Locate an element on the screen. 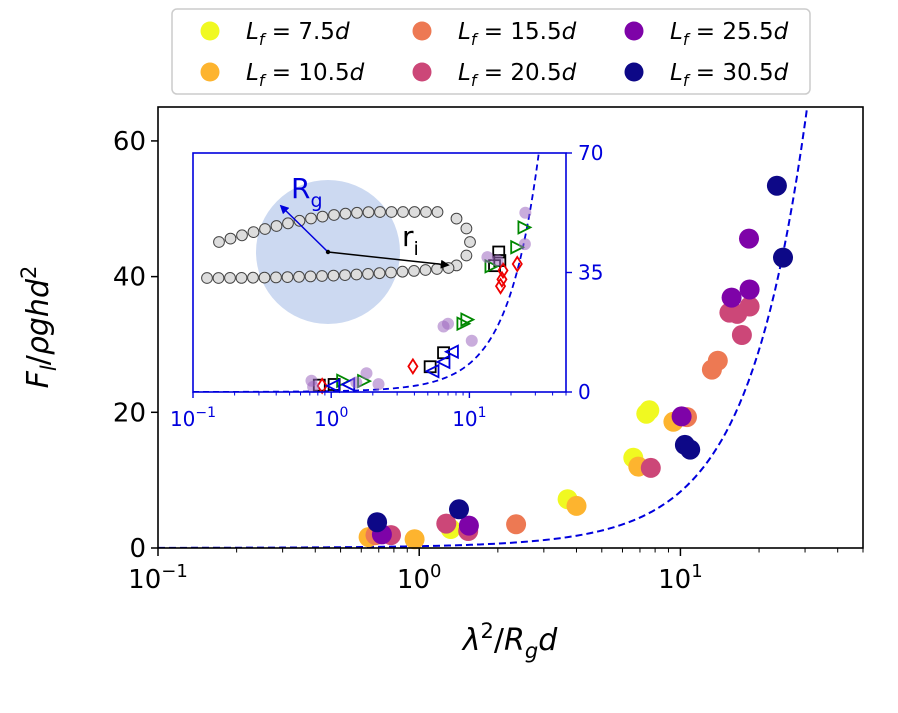 The image size is (898, 713). legend-label: Lf = 10.5d is located at coordinates (305, 75).